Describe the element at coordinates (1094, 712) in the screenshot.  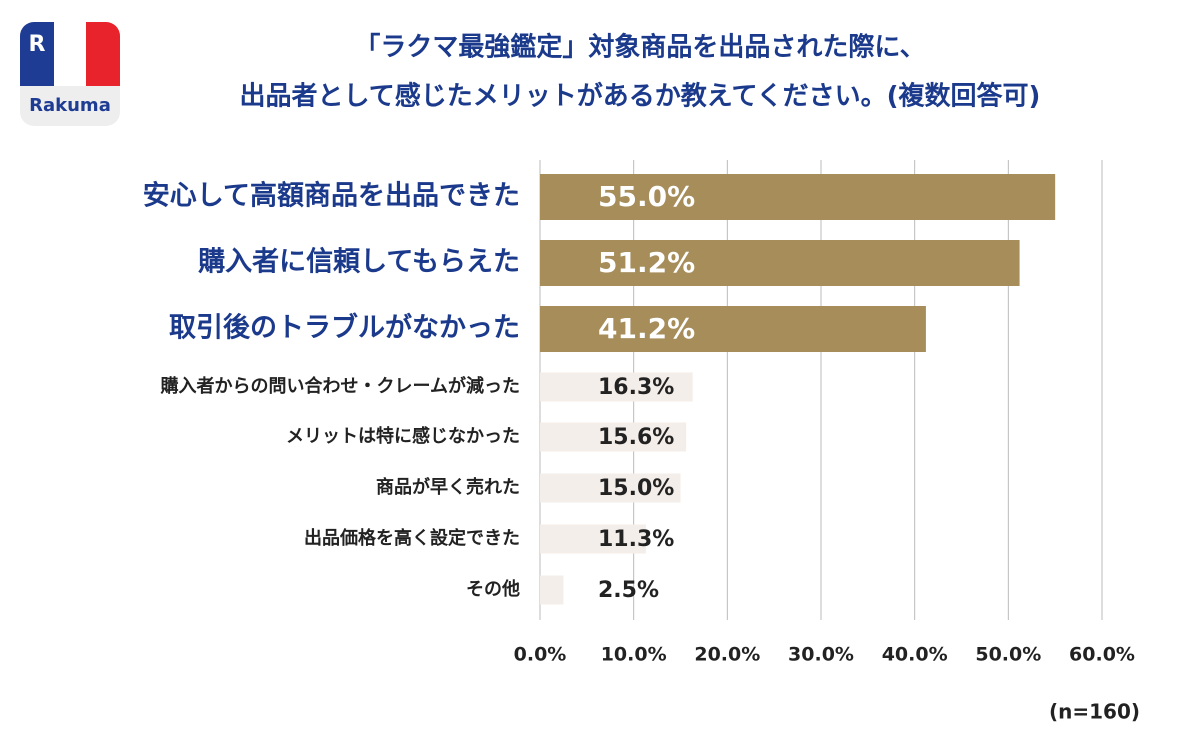
I see `note: (n=160)` at that location.